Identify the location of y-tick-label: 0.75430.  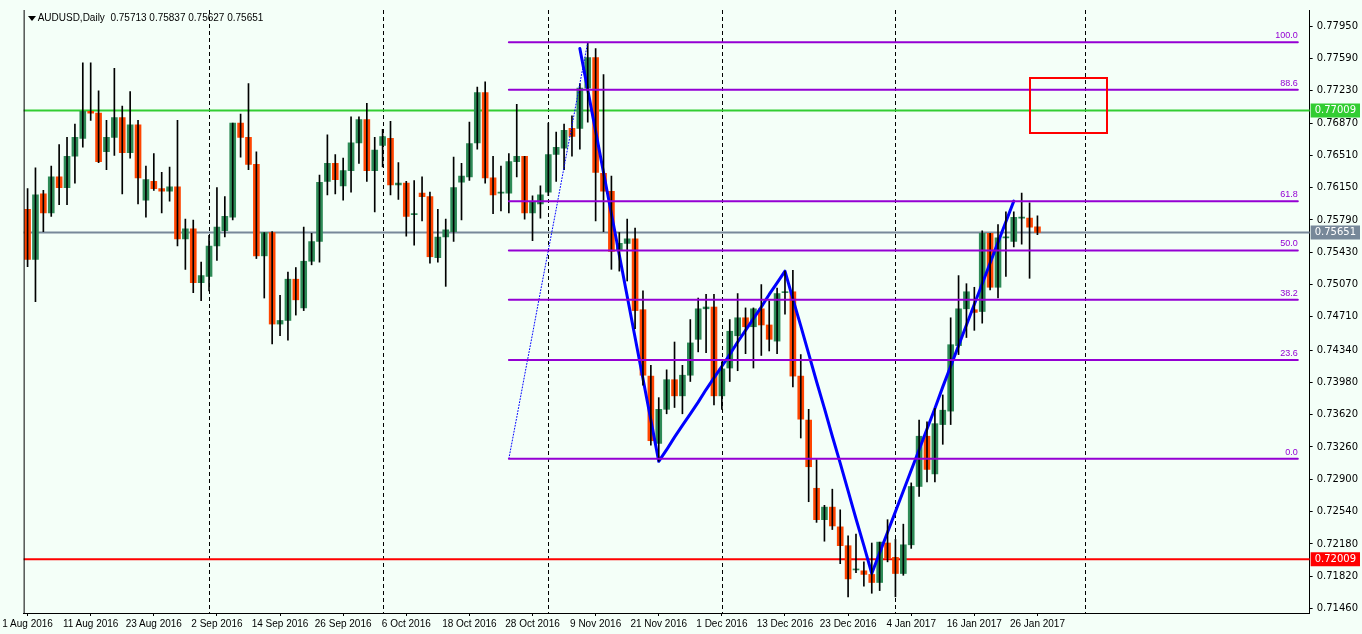
(1337, 251).